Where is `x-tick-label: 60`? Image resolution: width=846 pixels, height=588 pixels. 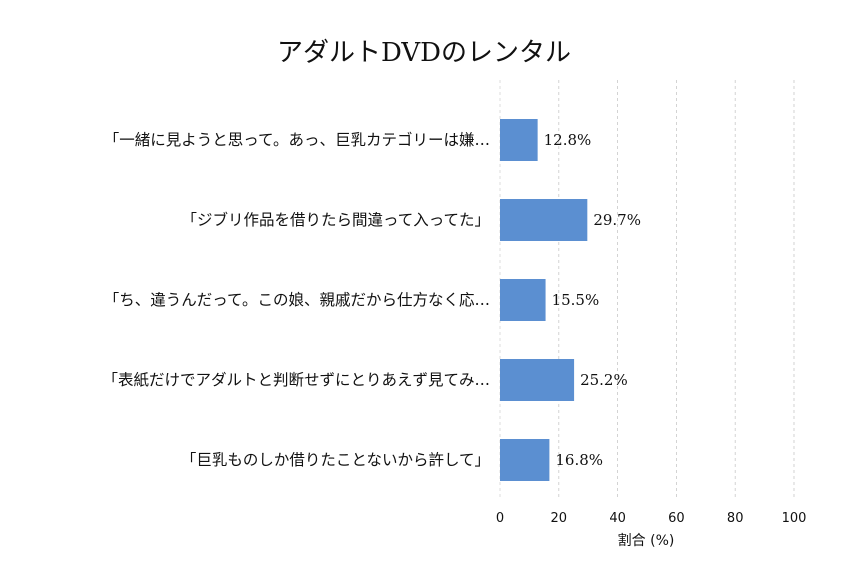 x-tick-label: 60 is located at coordinates (676, 518).